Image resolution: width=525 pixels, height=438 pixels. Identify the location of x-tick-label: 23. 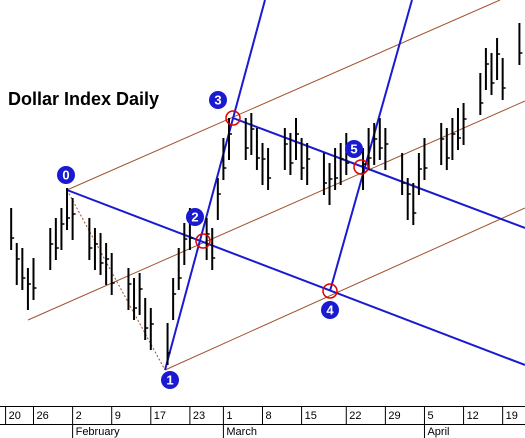
(199, 416).